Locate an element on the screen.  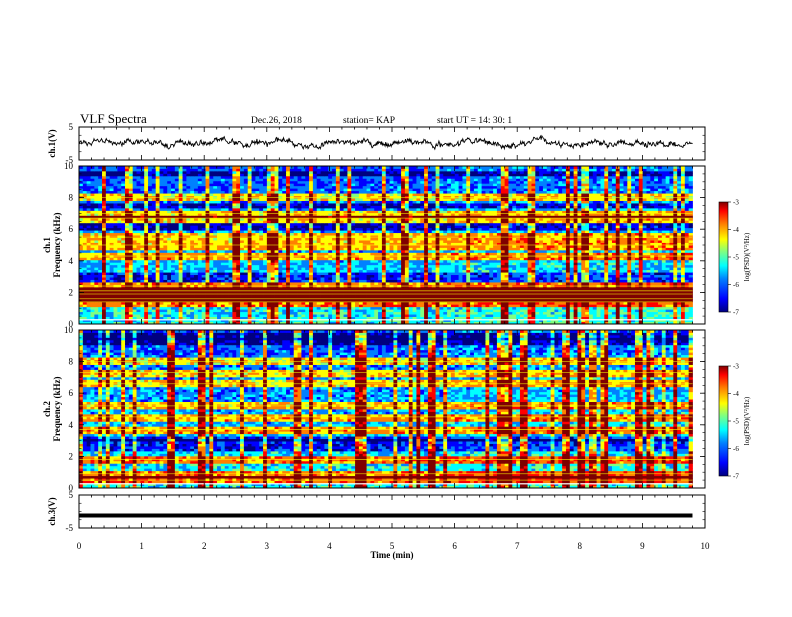
figure-title: VLF Spectra is located at coordinates (113, 118).